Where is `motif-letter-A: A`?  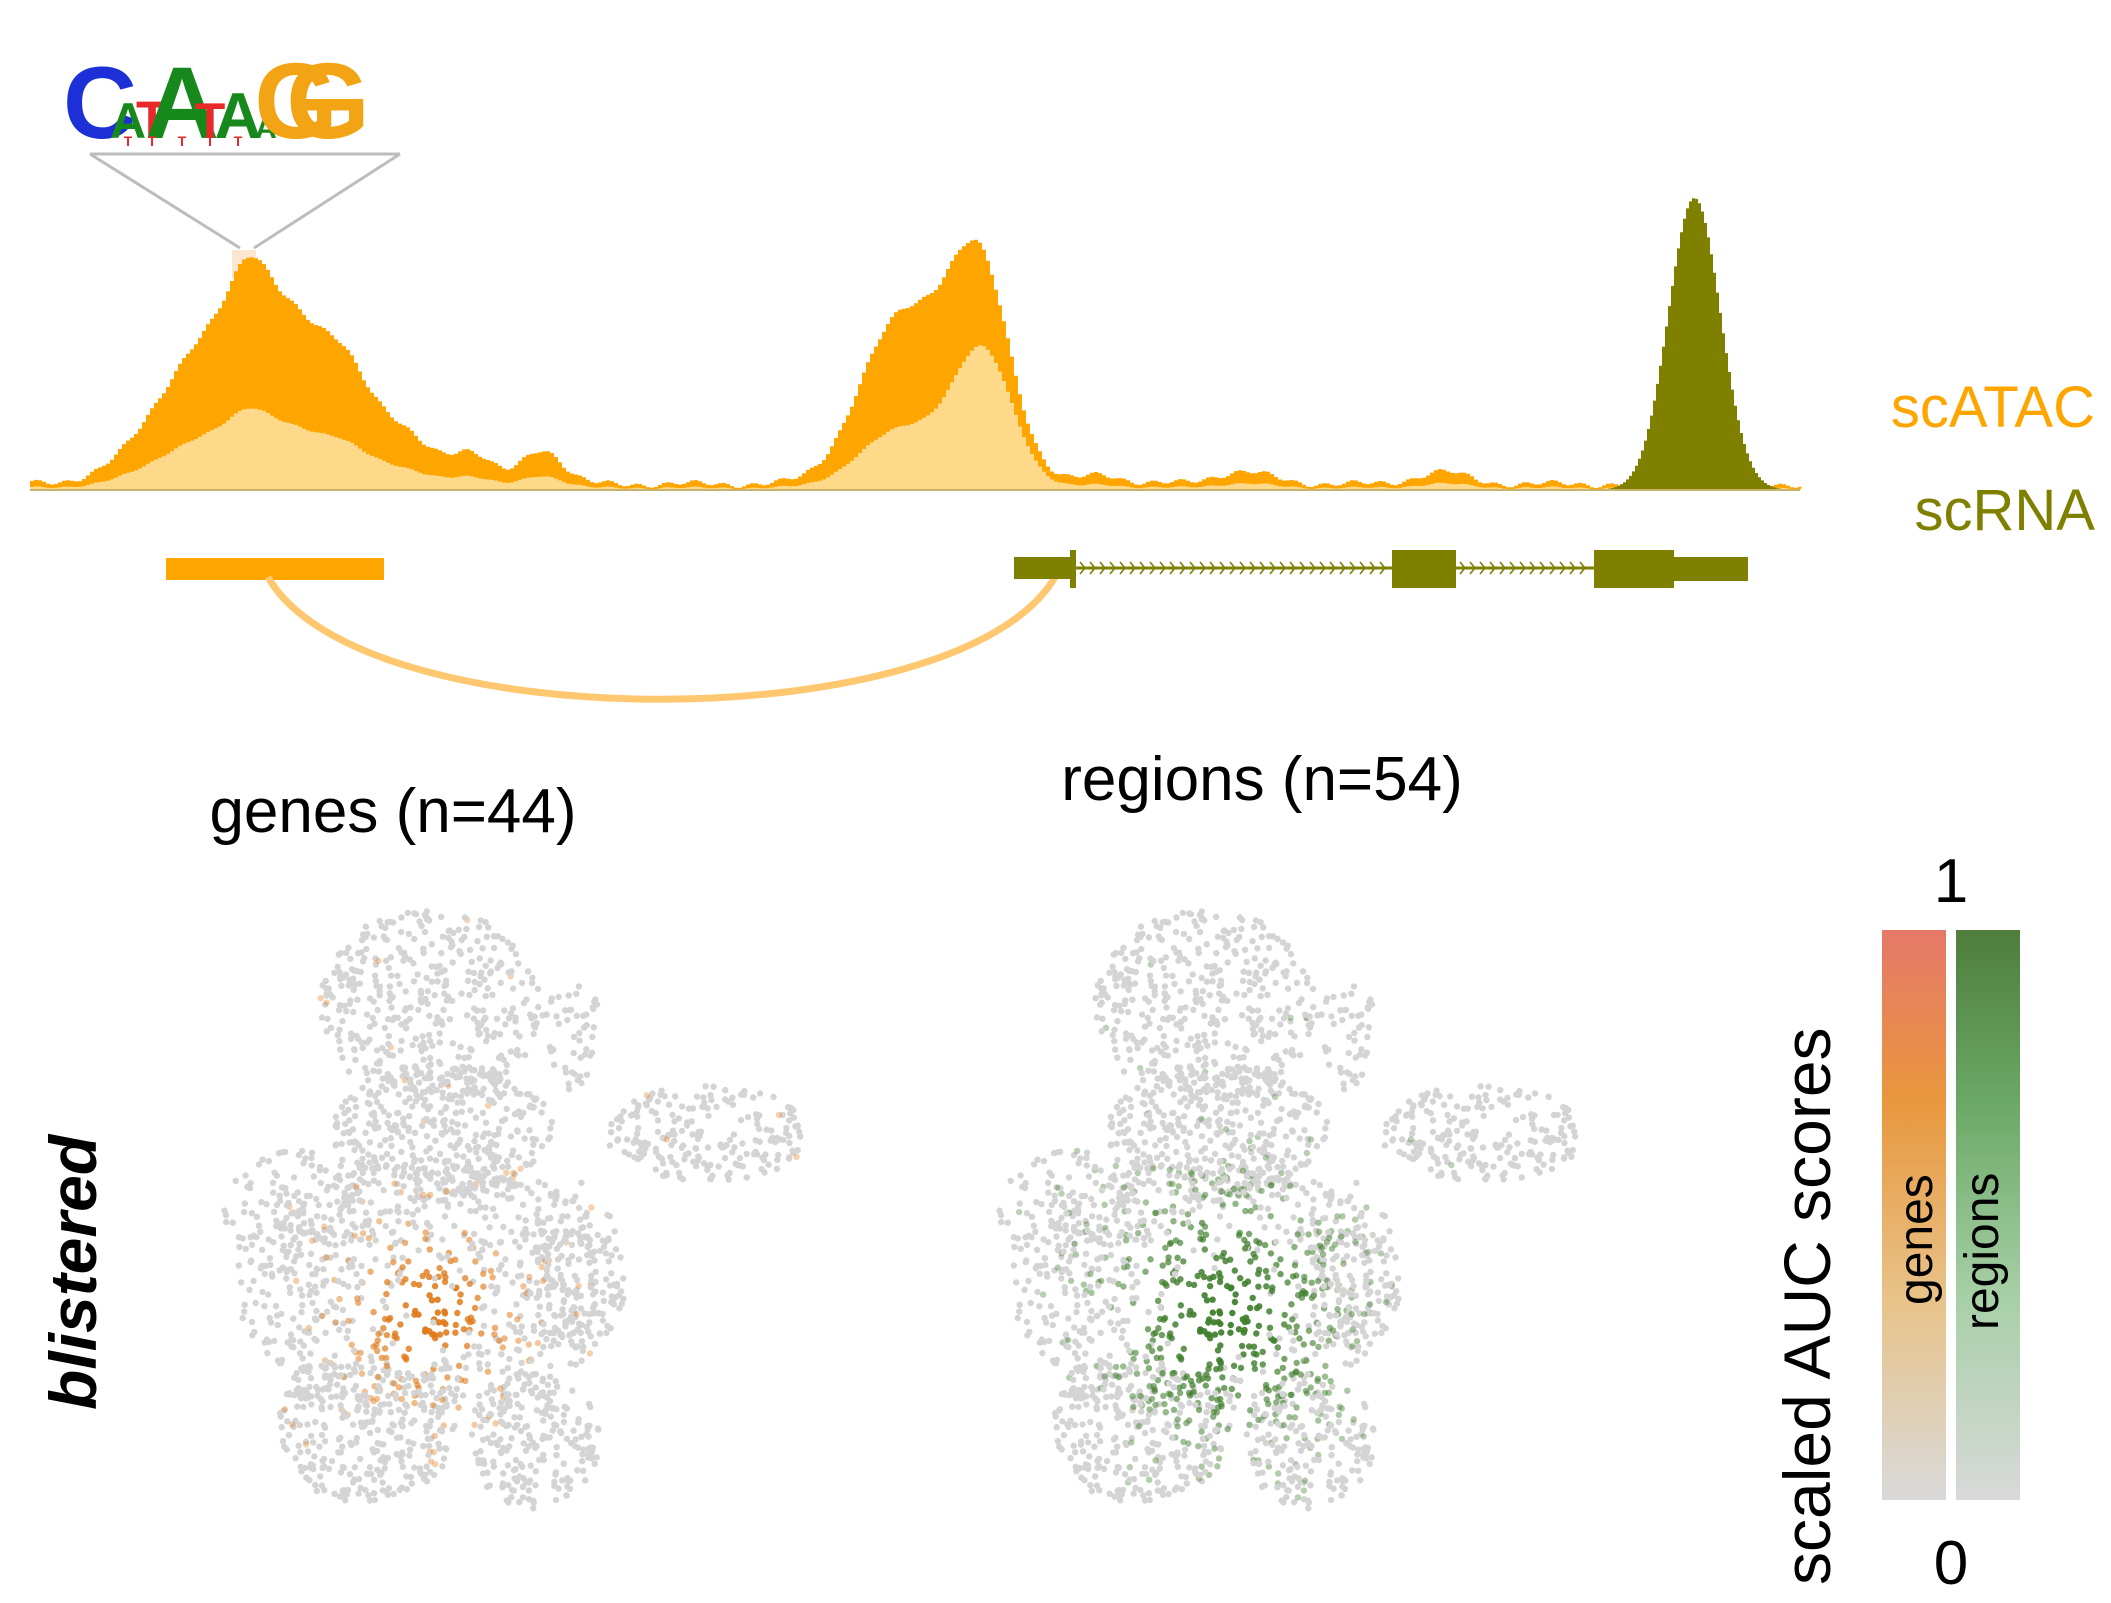 motif-letter-A: A is located at coordinates (128, 121).